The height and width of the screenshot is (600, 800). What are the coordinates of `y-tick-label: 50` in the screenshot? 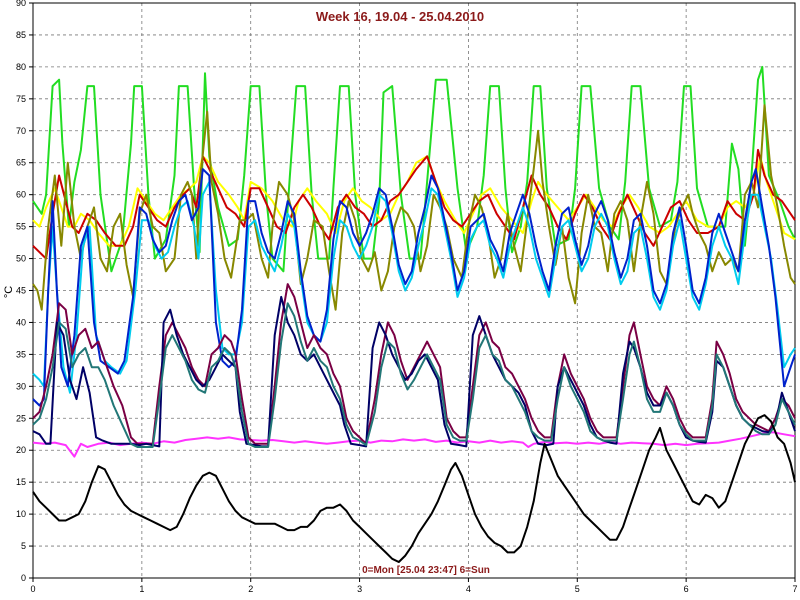 It's located at (21, 259).